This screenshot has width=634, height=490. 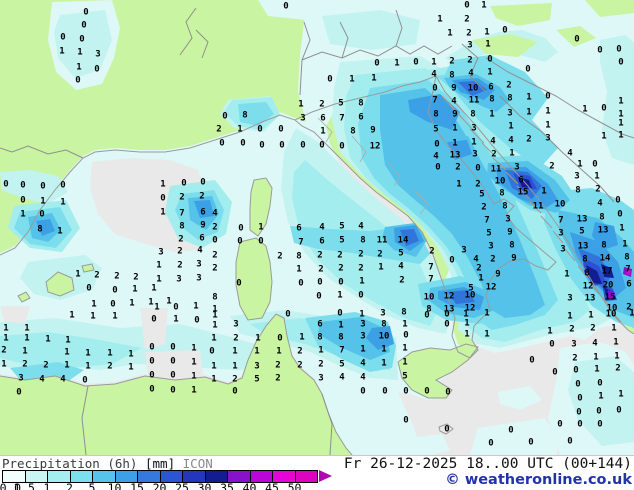 I want to click on colorbar-tick: 10, so click(x=114, y=485).